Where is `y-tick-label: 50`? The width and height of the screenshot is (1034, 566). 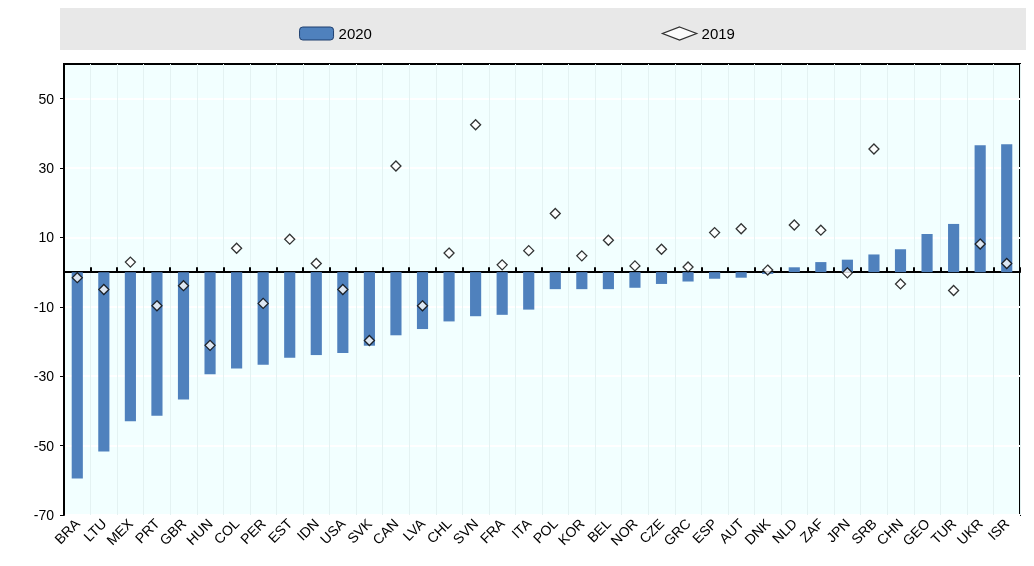
y-tick-label: 50 is located at coordinates (46, 98).